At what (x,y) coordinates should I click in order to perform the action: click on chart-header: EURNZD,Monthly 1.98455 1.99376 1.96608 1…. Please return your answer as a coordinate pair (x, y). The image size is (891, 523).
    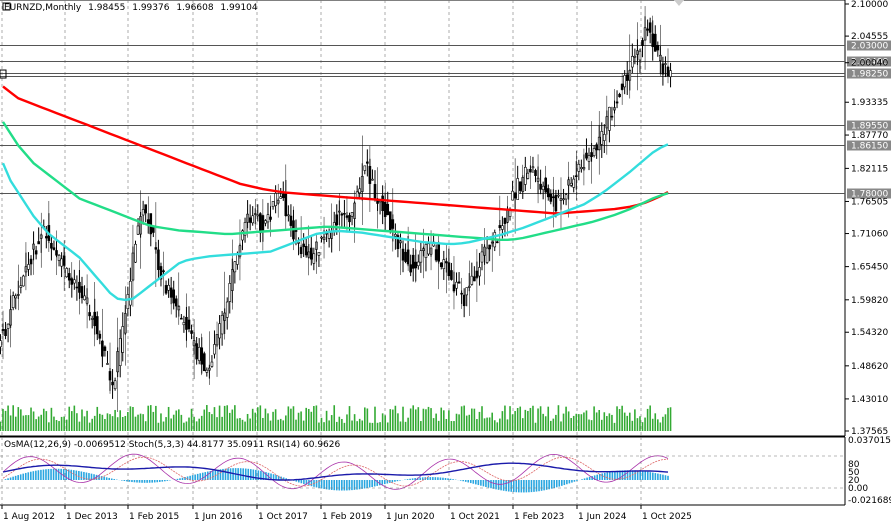
    Looking at the image, I should click on (131, 8).